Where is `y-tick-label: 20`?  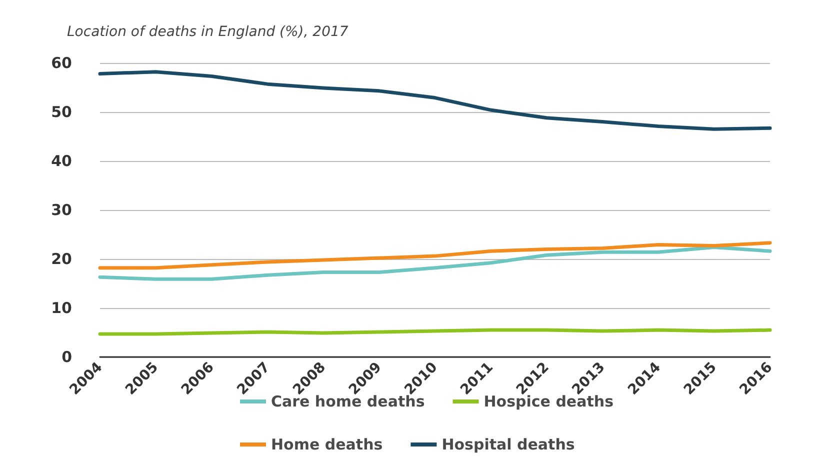 y-tick-label: 20 is located at coordinates (61, 259).